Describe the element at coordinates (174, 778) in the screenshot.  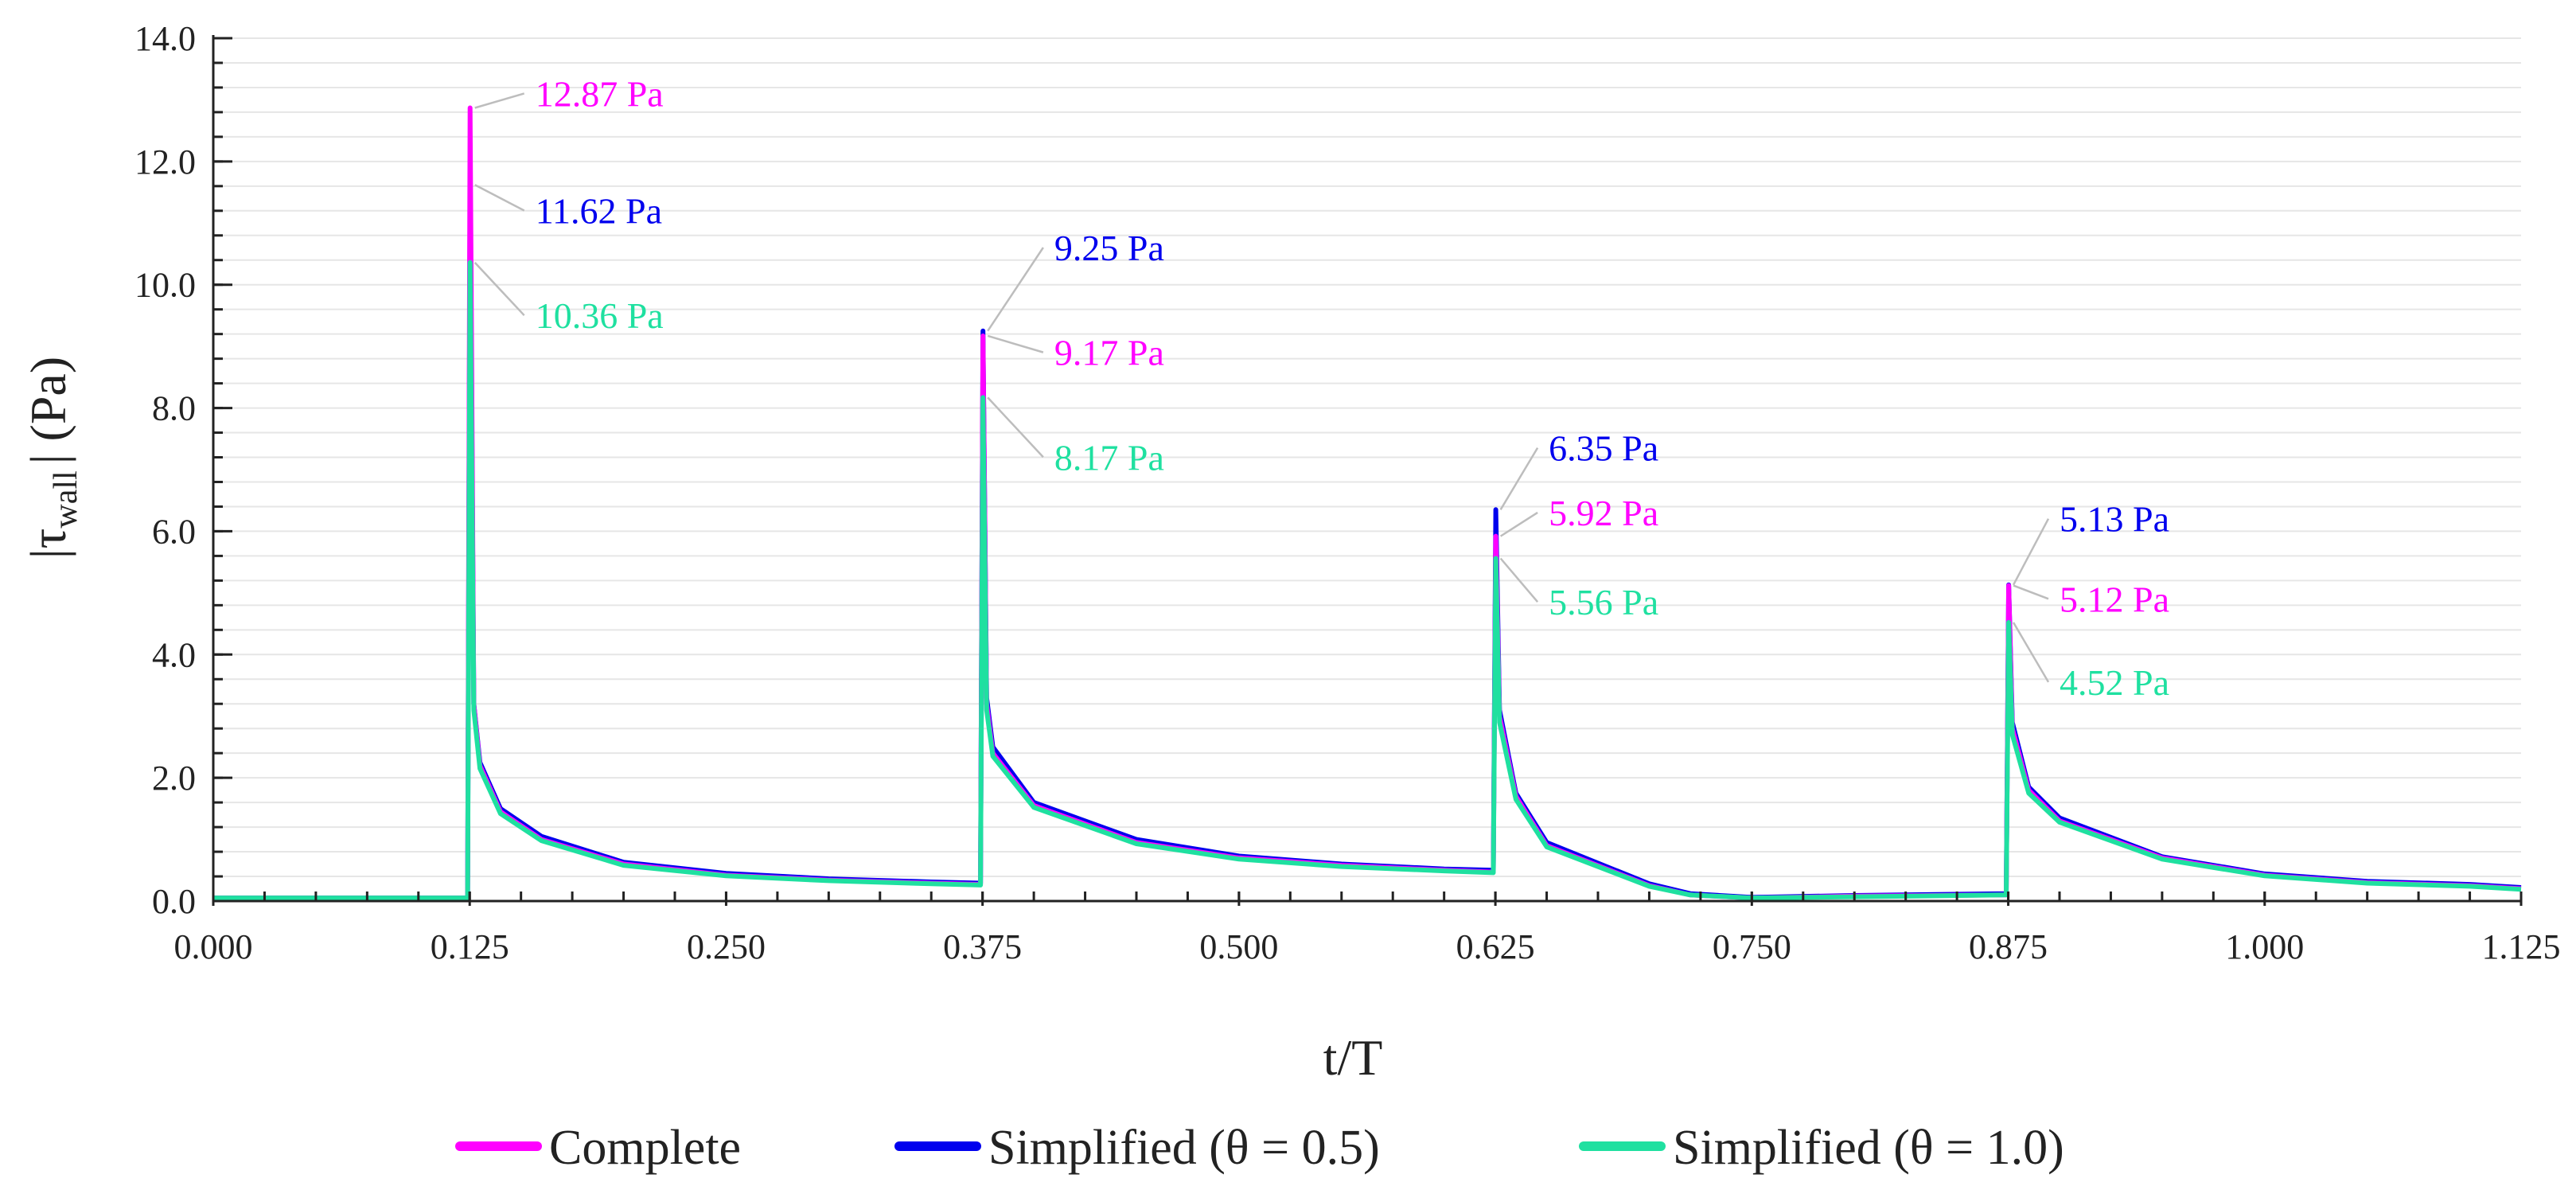
I see `y-tick-label: 2.0` at that location.